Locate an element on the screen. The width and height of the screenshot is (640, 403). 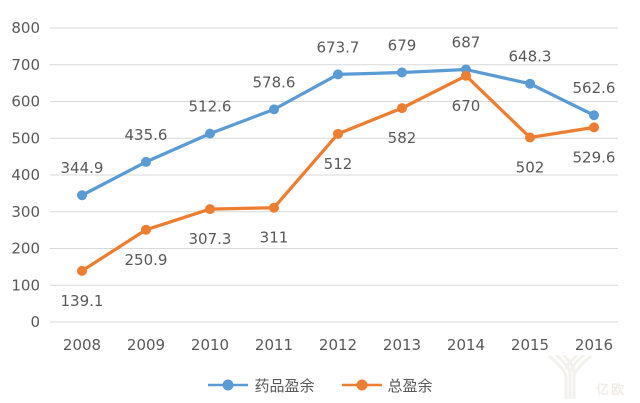
data-label: 344.9 is located at coordinates (82, 168).